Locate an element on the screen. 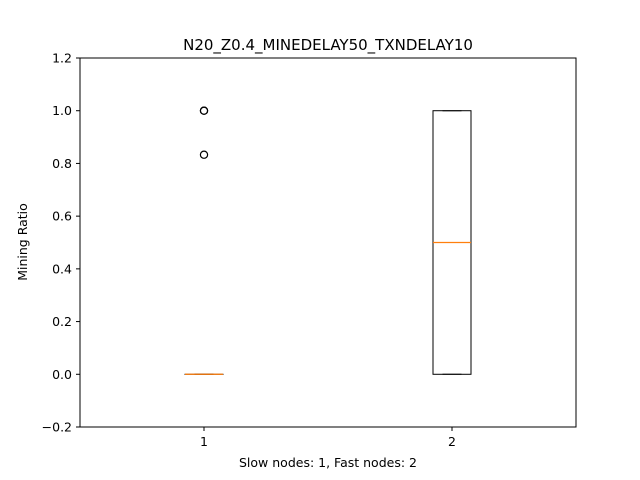  y-tick-label: 0.6 is located at coordinates (62, 216).